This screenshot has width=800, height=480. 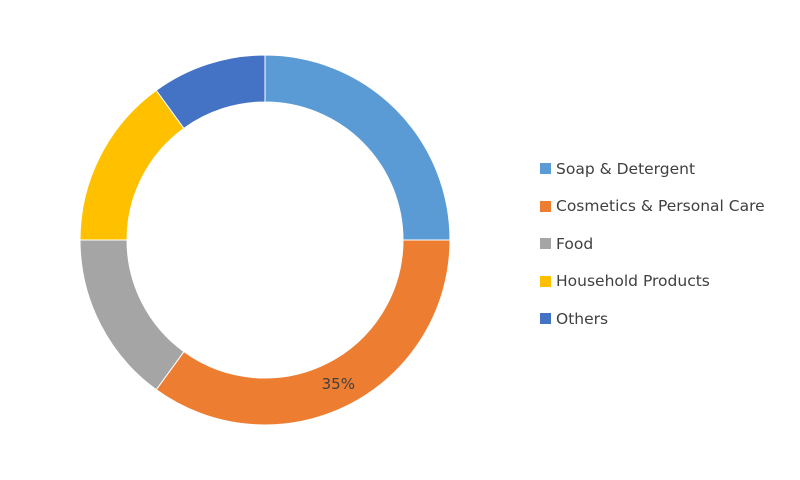 I want to click on legend-item-others: Others, so click(x=652, y=319).